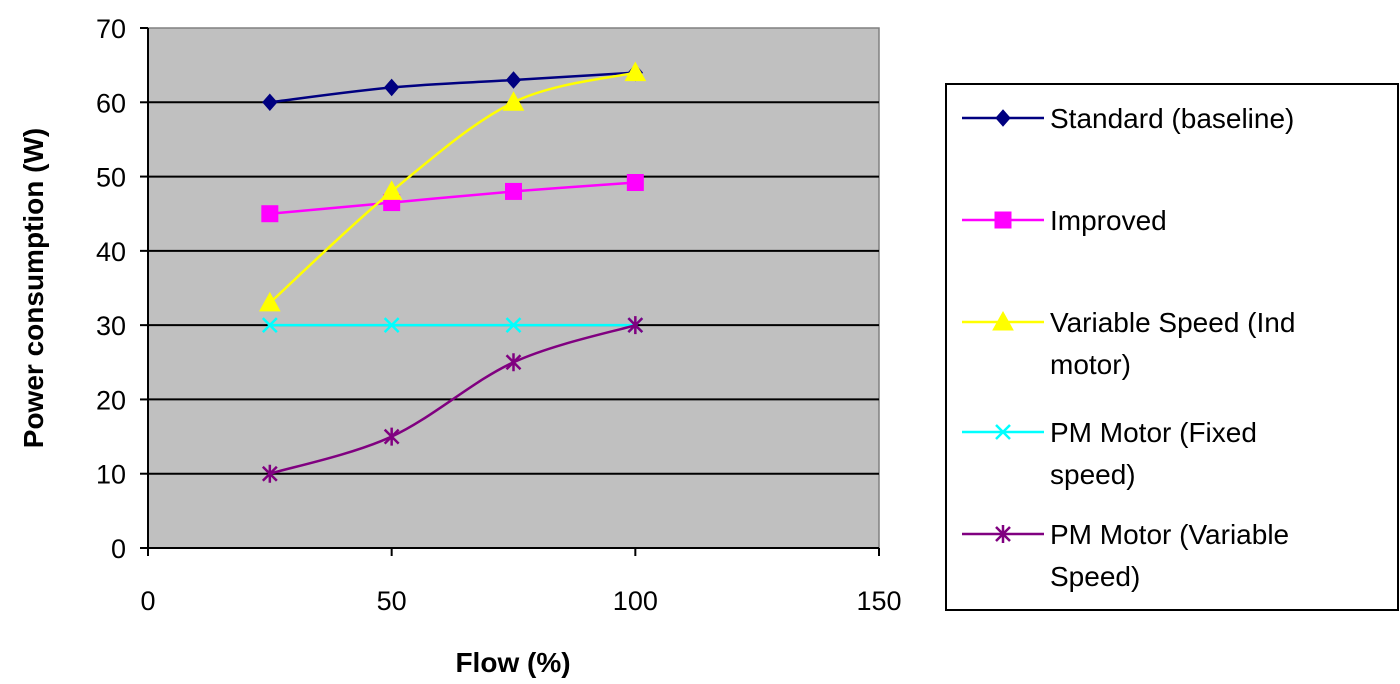 The image size is (1400, 684). What do you see at coordinates (147, 601) in the screenshot?
I see `x-tick-label: 0` at bounding box center [147, 601].